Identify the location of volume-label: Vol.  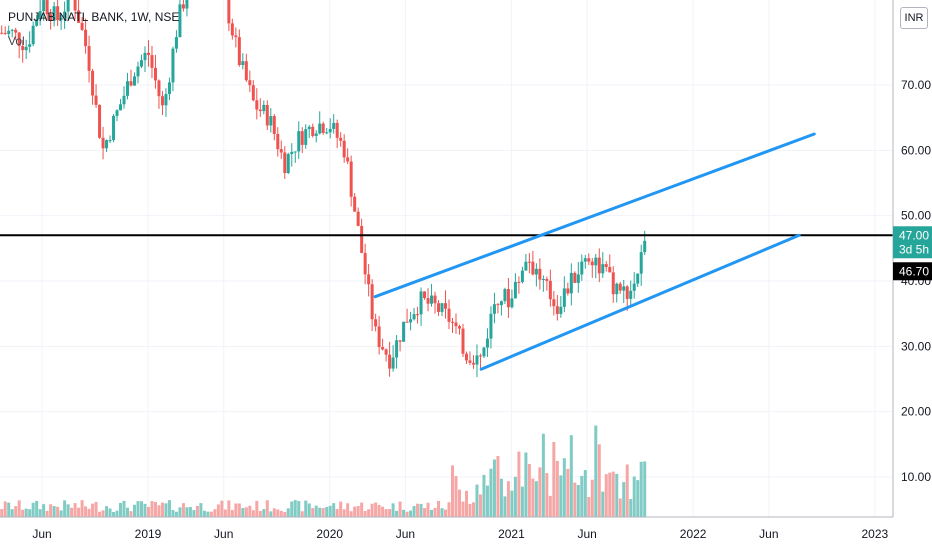
(16, 41).